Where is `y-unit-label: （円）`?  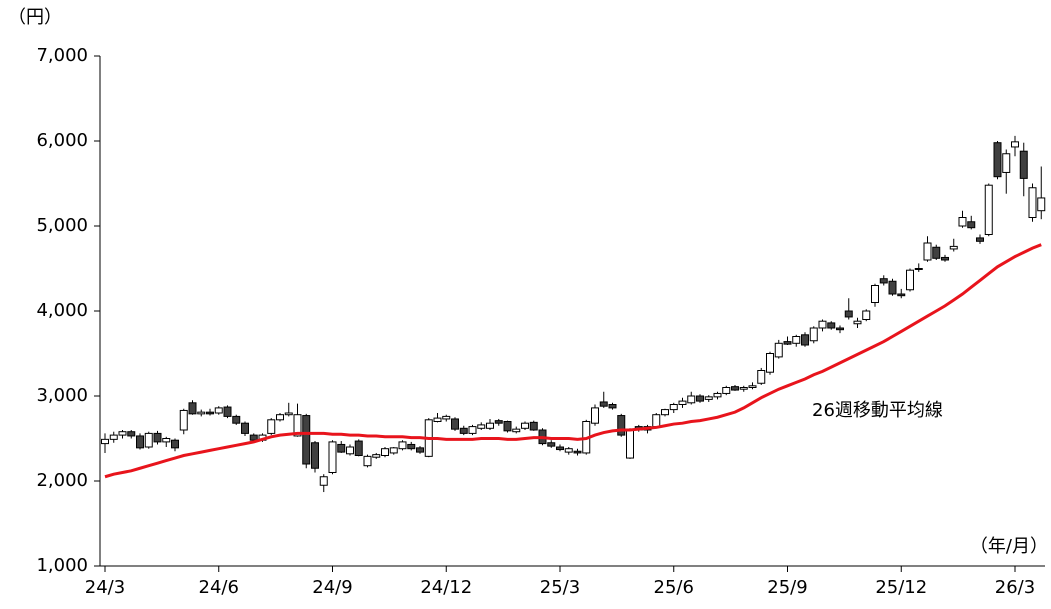 y-unit-label: （円） is located at coordinates (35, 17).